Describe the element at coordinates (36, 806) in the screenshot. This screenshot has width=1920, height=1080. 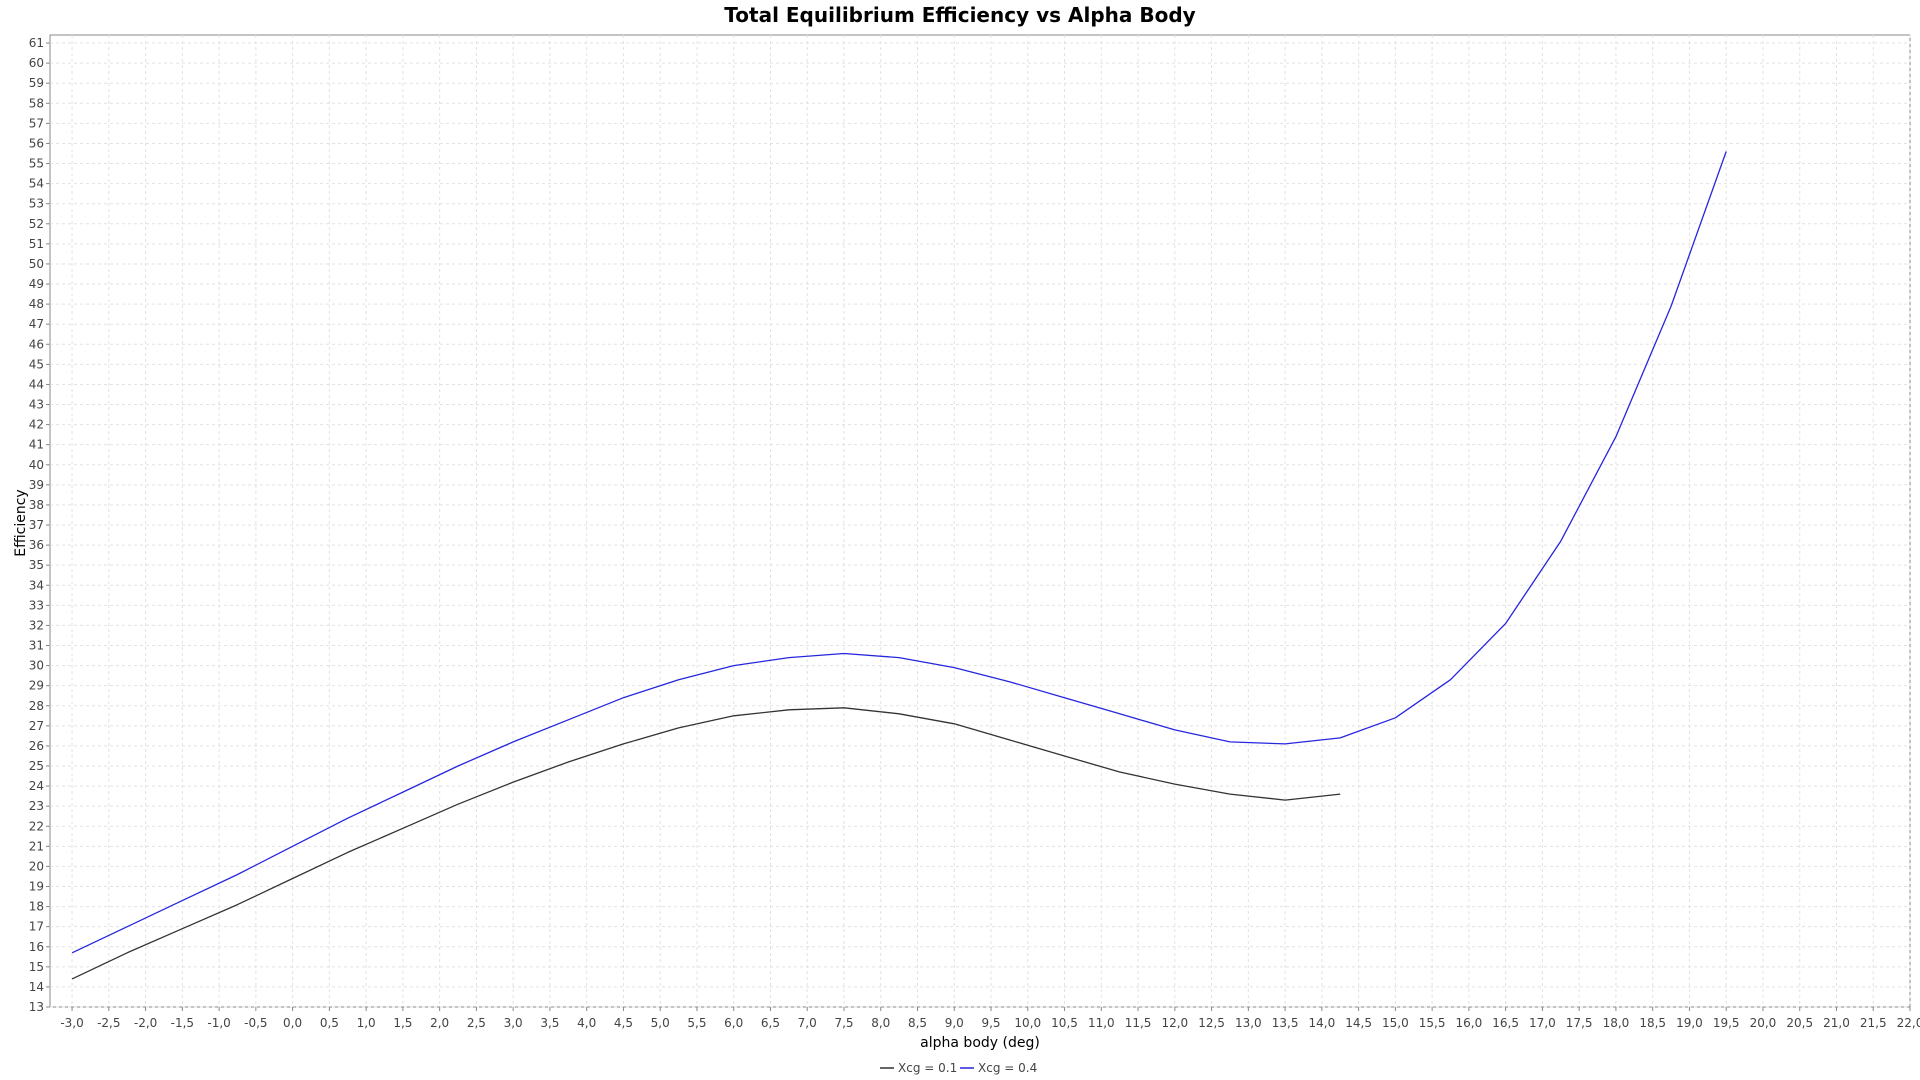
I see `y-tick-label: 23` at that location.